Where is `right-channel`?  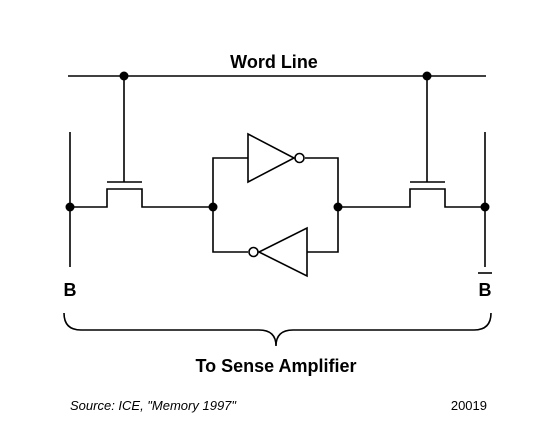 right-channel is located at coordinates (411, 198).